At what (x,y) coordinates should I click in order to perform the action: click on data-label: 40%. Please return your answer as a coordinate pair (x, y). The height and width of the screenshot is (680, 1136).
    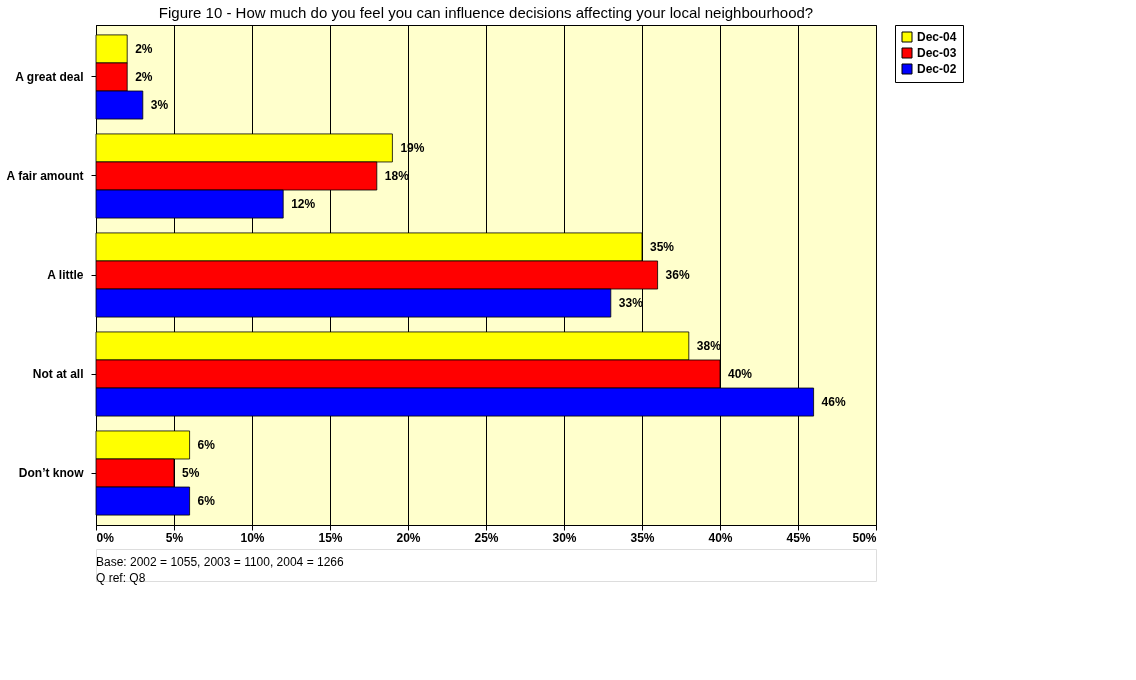
    Looking at the image, I should click on (740, 374).